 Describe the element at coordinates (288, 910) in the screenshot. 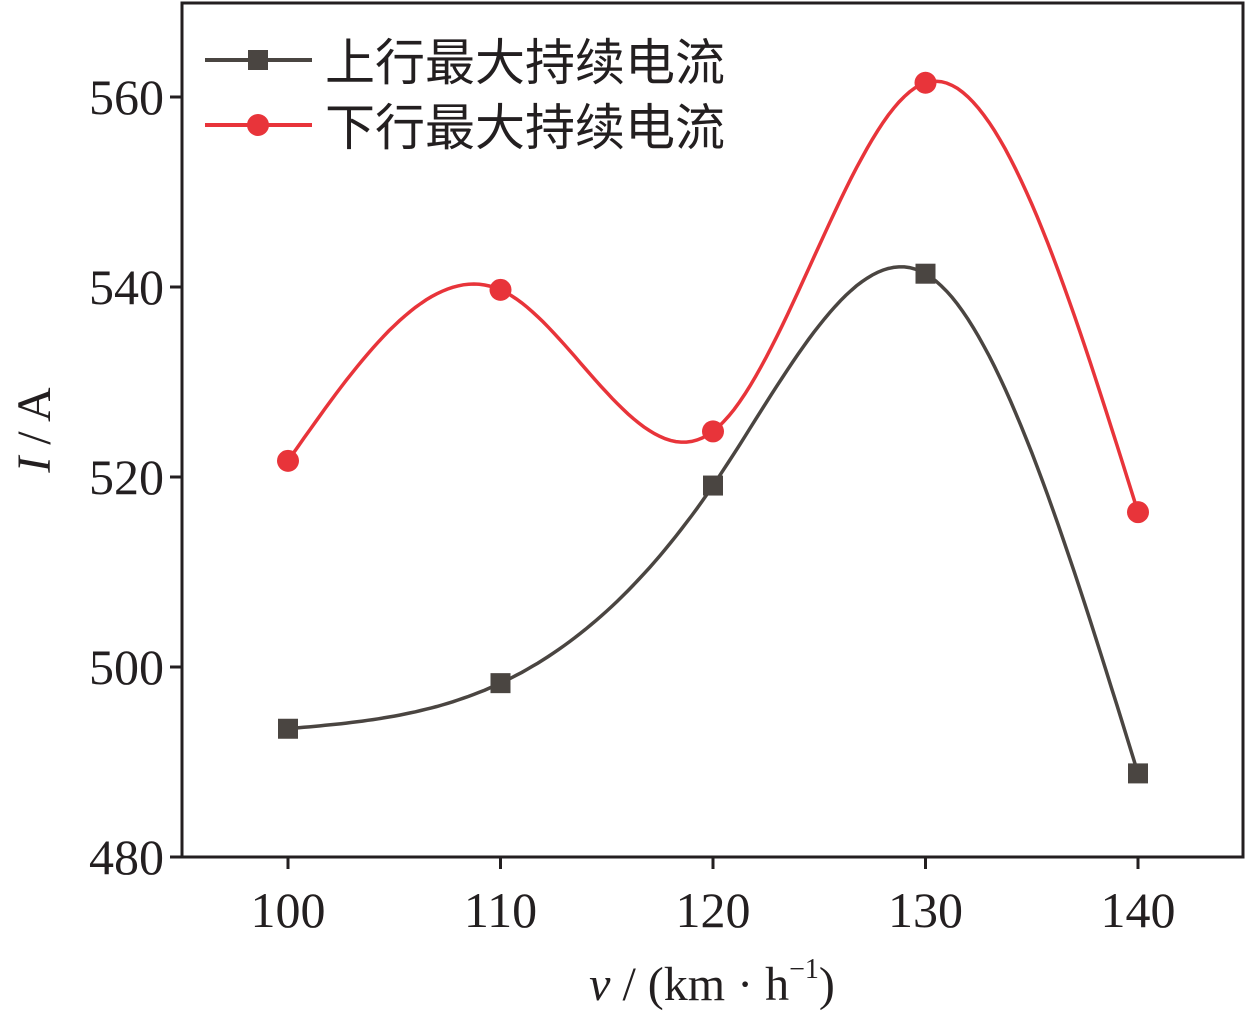

I see `x-tick-label: 100` at that location.